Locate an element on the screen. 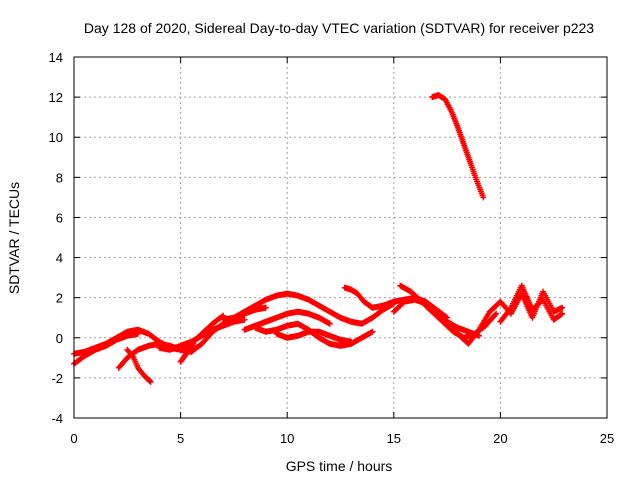  y-tick-label: 10 is located at coordinates (56, 137).